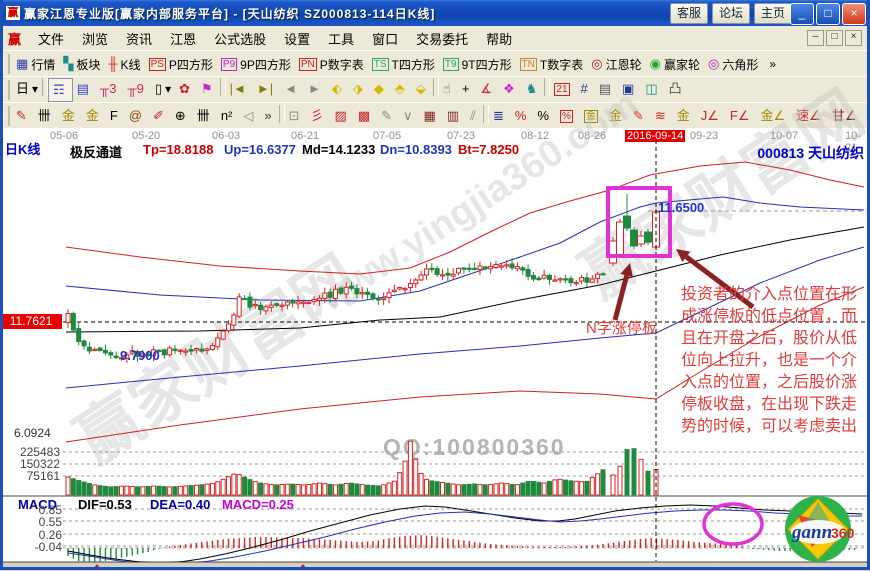  I want to click on prev-bar-icon: ◄, so click(292, 89).